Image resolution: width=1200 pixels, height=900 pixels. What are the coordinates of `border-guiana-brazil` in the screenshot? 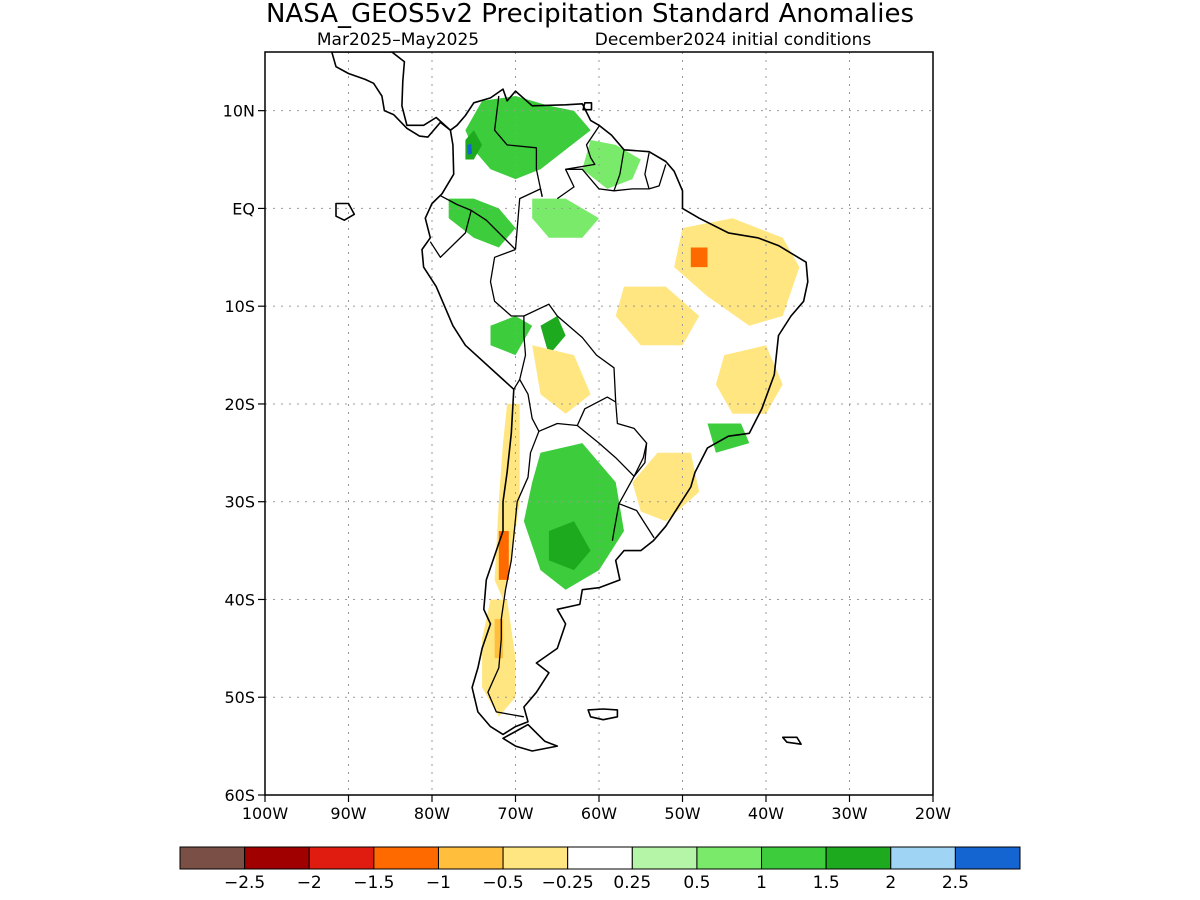 It's located at (616, 178).